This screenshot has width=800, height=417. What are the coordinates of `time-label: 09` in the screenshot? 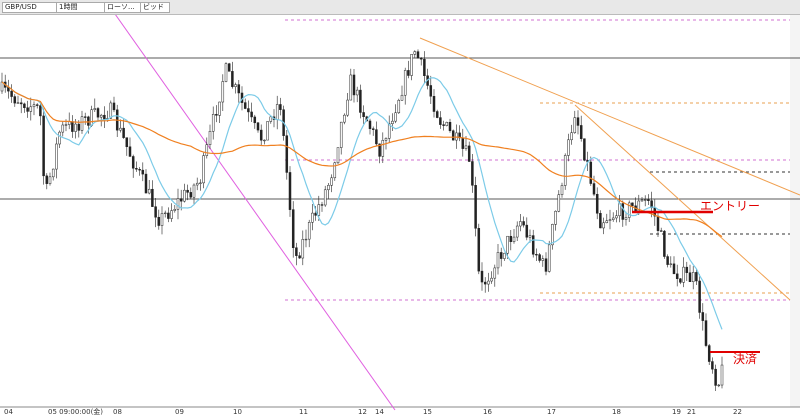 It's located at (179, 412).